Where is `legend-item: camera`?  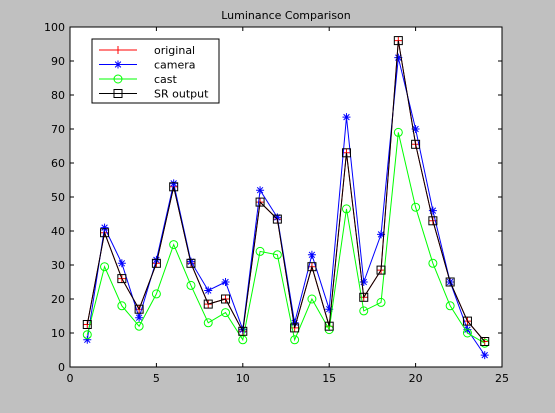
legend-item: camera is located at coordinates (147, 65).